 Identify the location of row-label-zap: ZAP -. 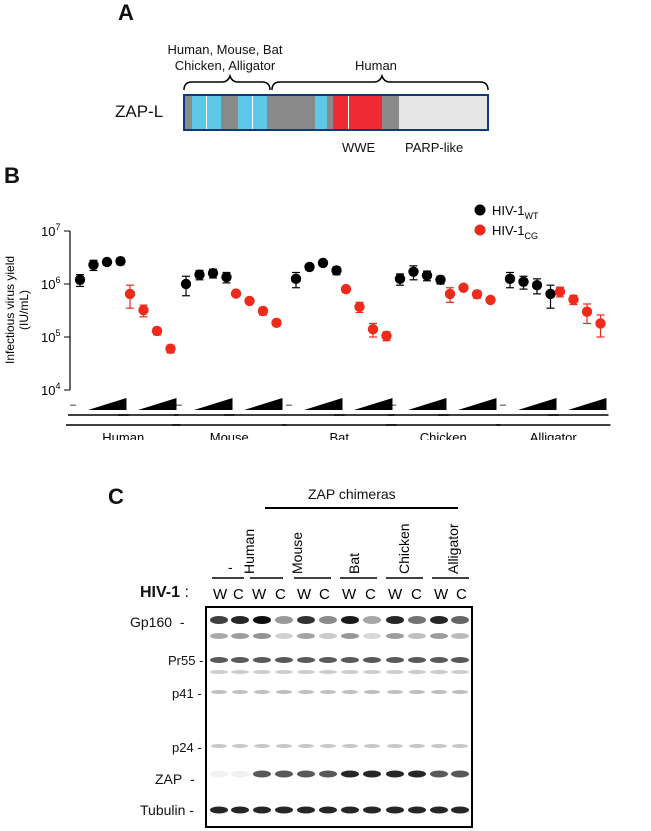
(175, 779).